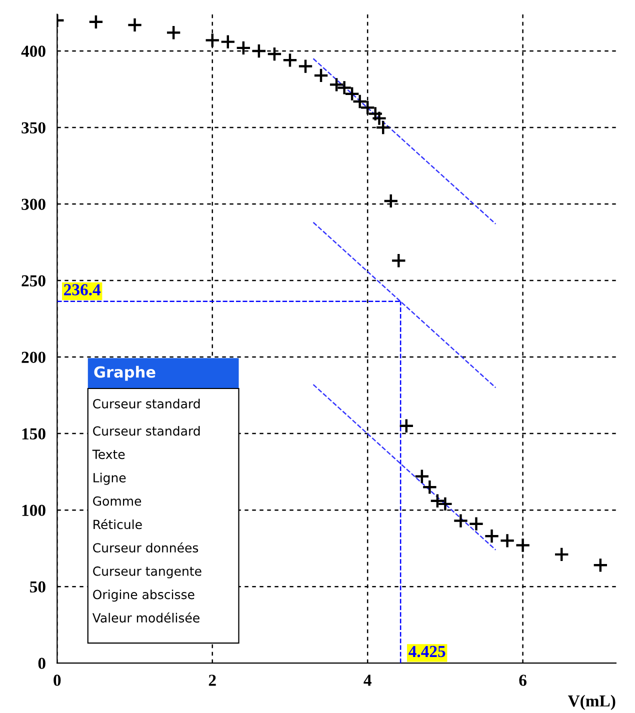 Image resolution: width=635 pixels, height=713 pixels. What do you see at coordinates (57, 680) in the screenshot?
I see `x-tick-label: 0` at bounding box center [57, 680].